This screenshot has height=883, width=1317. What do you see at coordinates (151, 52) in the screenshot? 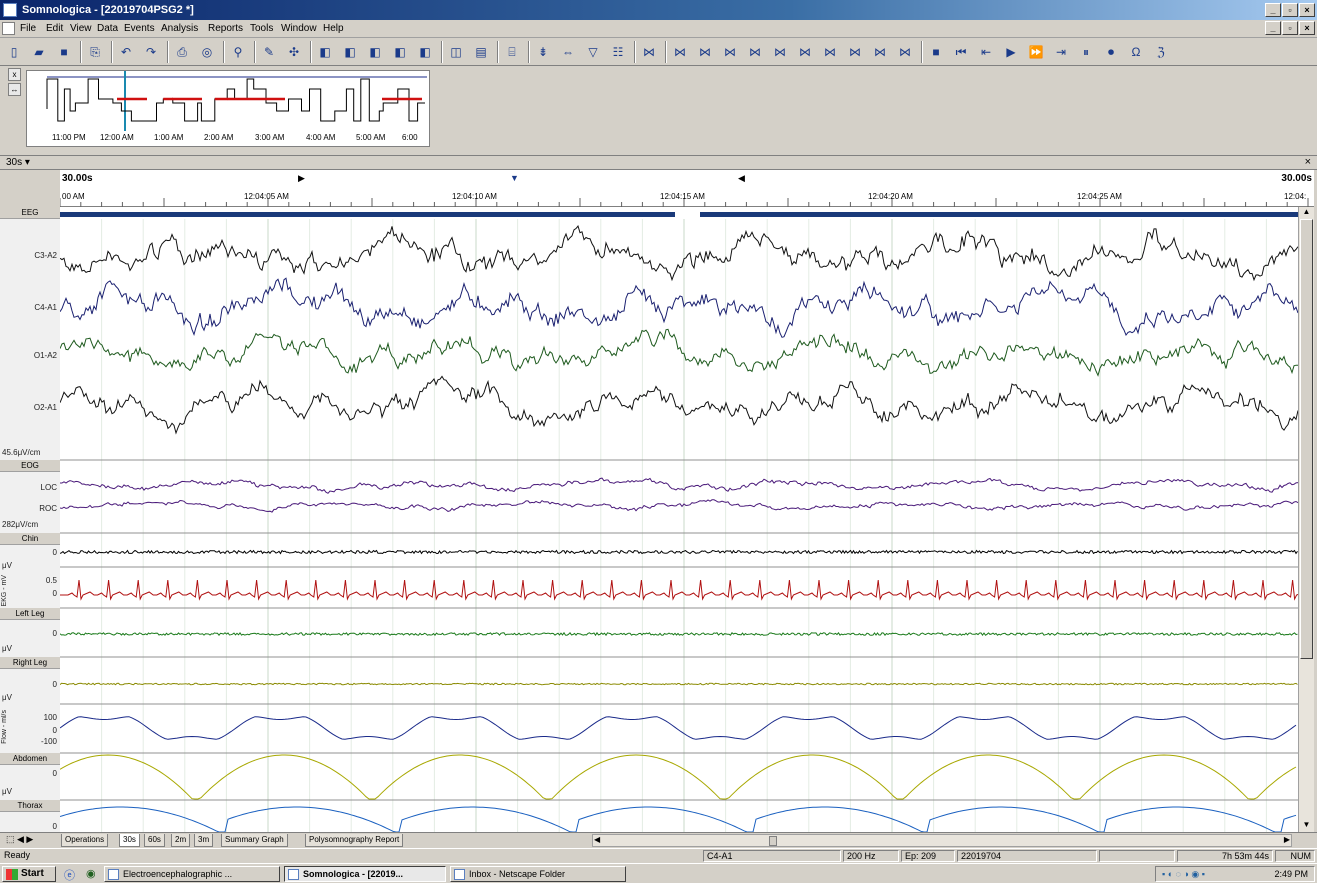
I see `redo-icon: ↷` at bounding box center [151, 52].